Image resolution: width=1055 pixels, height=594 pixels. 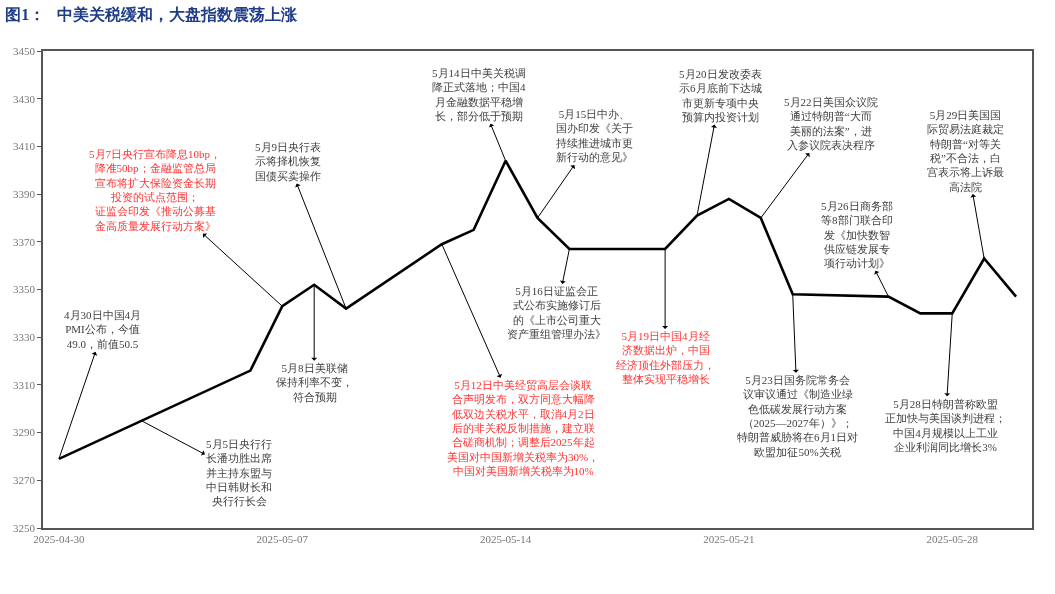 I want to click on y-tick-label: 3330, so click(x=24, y=337).